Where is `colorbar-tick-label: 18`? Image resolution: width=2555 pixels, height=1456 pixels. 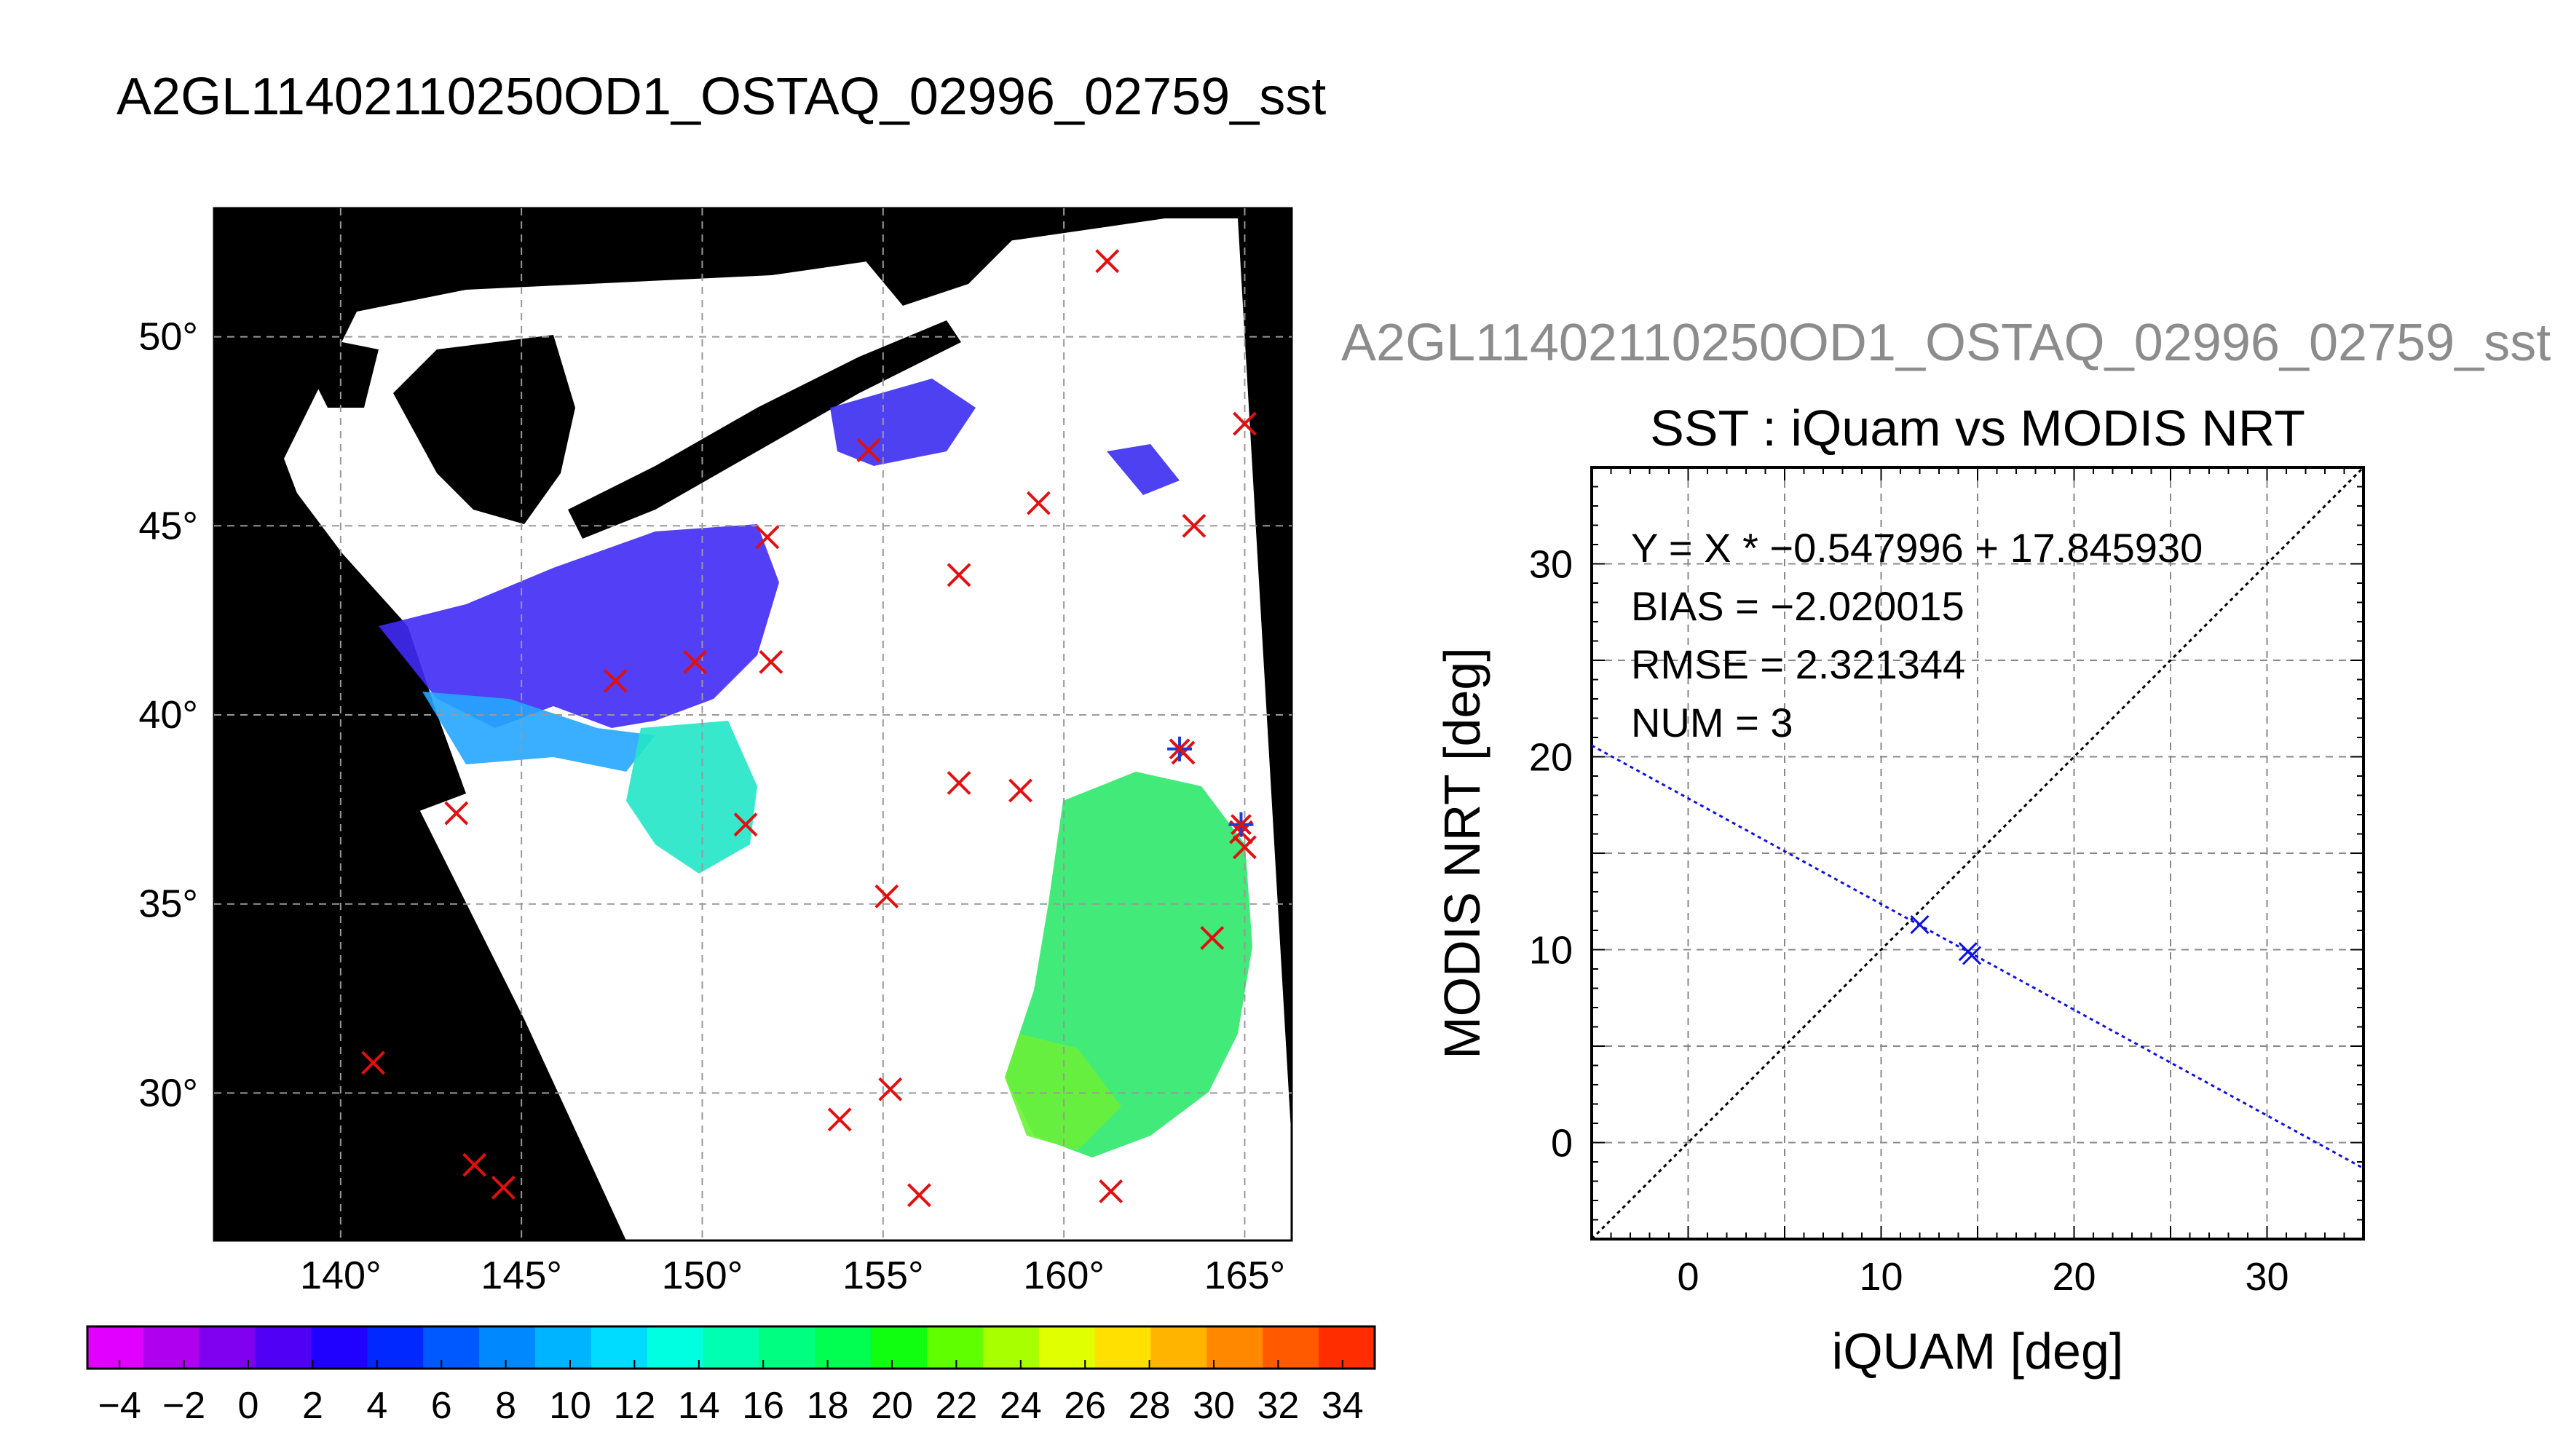
colorbar-tick-label: 18 is located at coordinates (828, 1406).